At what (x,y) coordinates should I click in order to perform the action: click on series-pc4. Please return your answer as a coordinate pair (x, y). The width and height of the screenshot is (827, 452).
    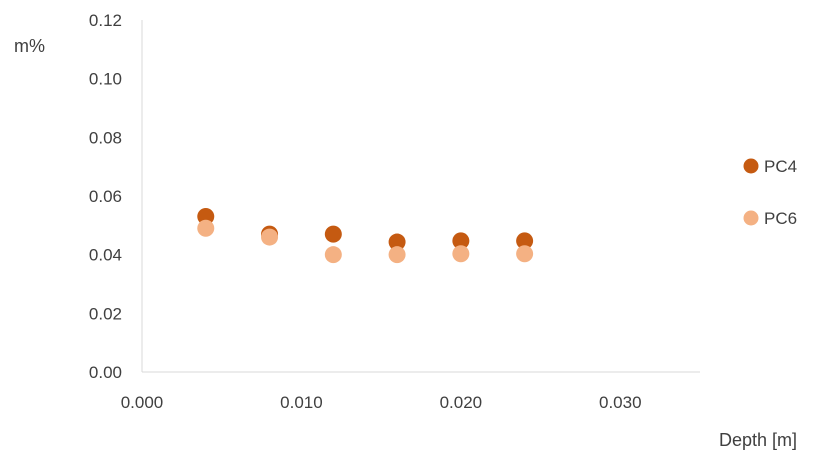
    Looking at the image, I should click on (365, 229).